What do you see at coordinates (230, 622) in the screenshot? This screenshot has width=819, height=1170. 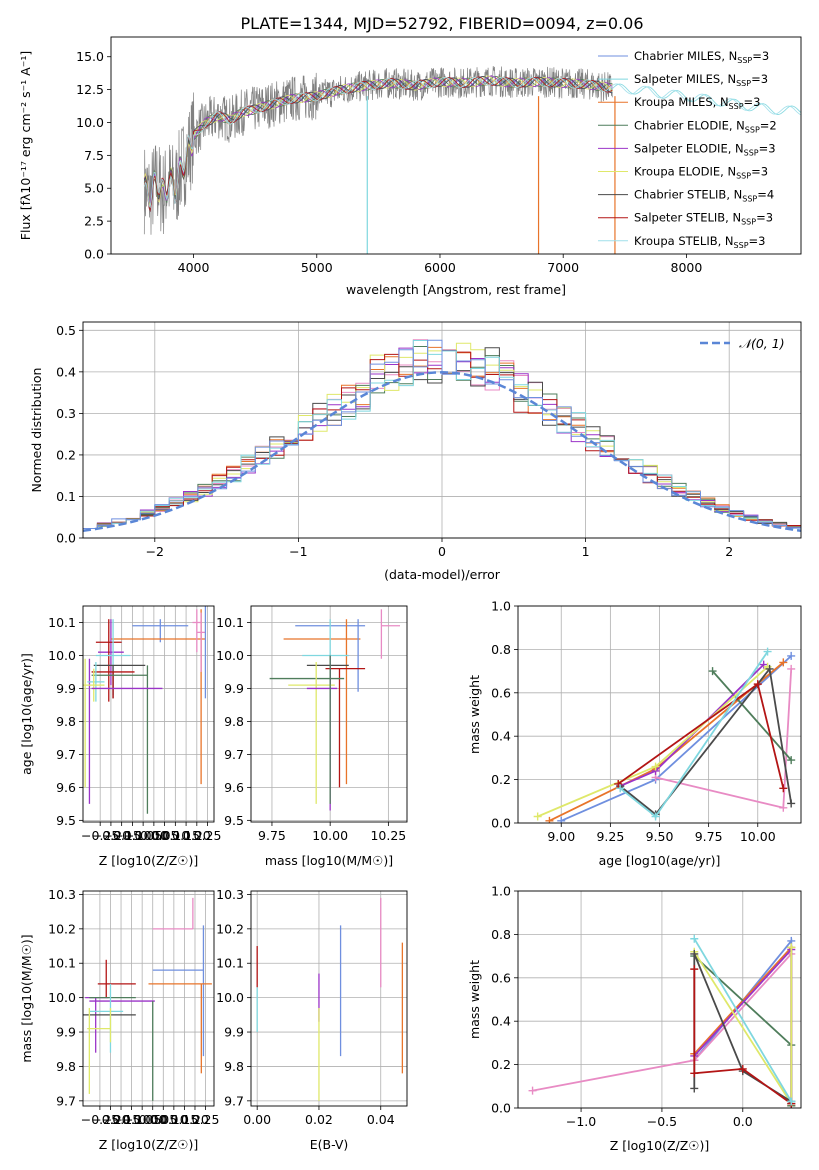 I see `age-vs-mass-ytick-label: 10.1` at bounding box center [230, 622].